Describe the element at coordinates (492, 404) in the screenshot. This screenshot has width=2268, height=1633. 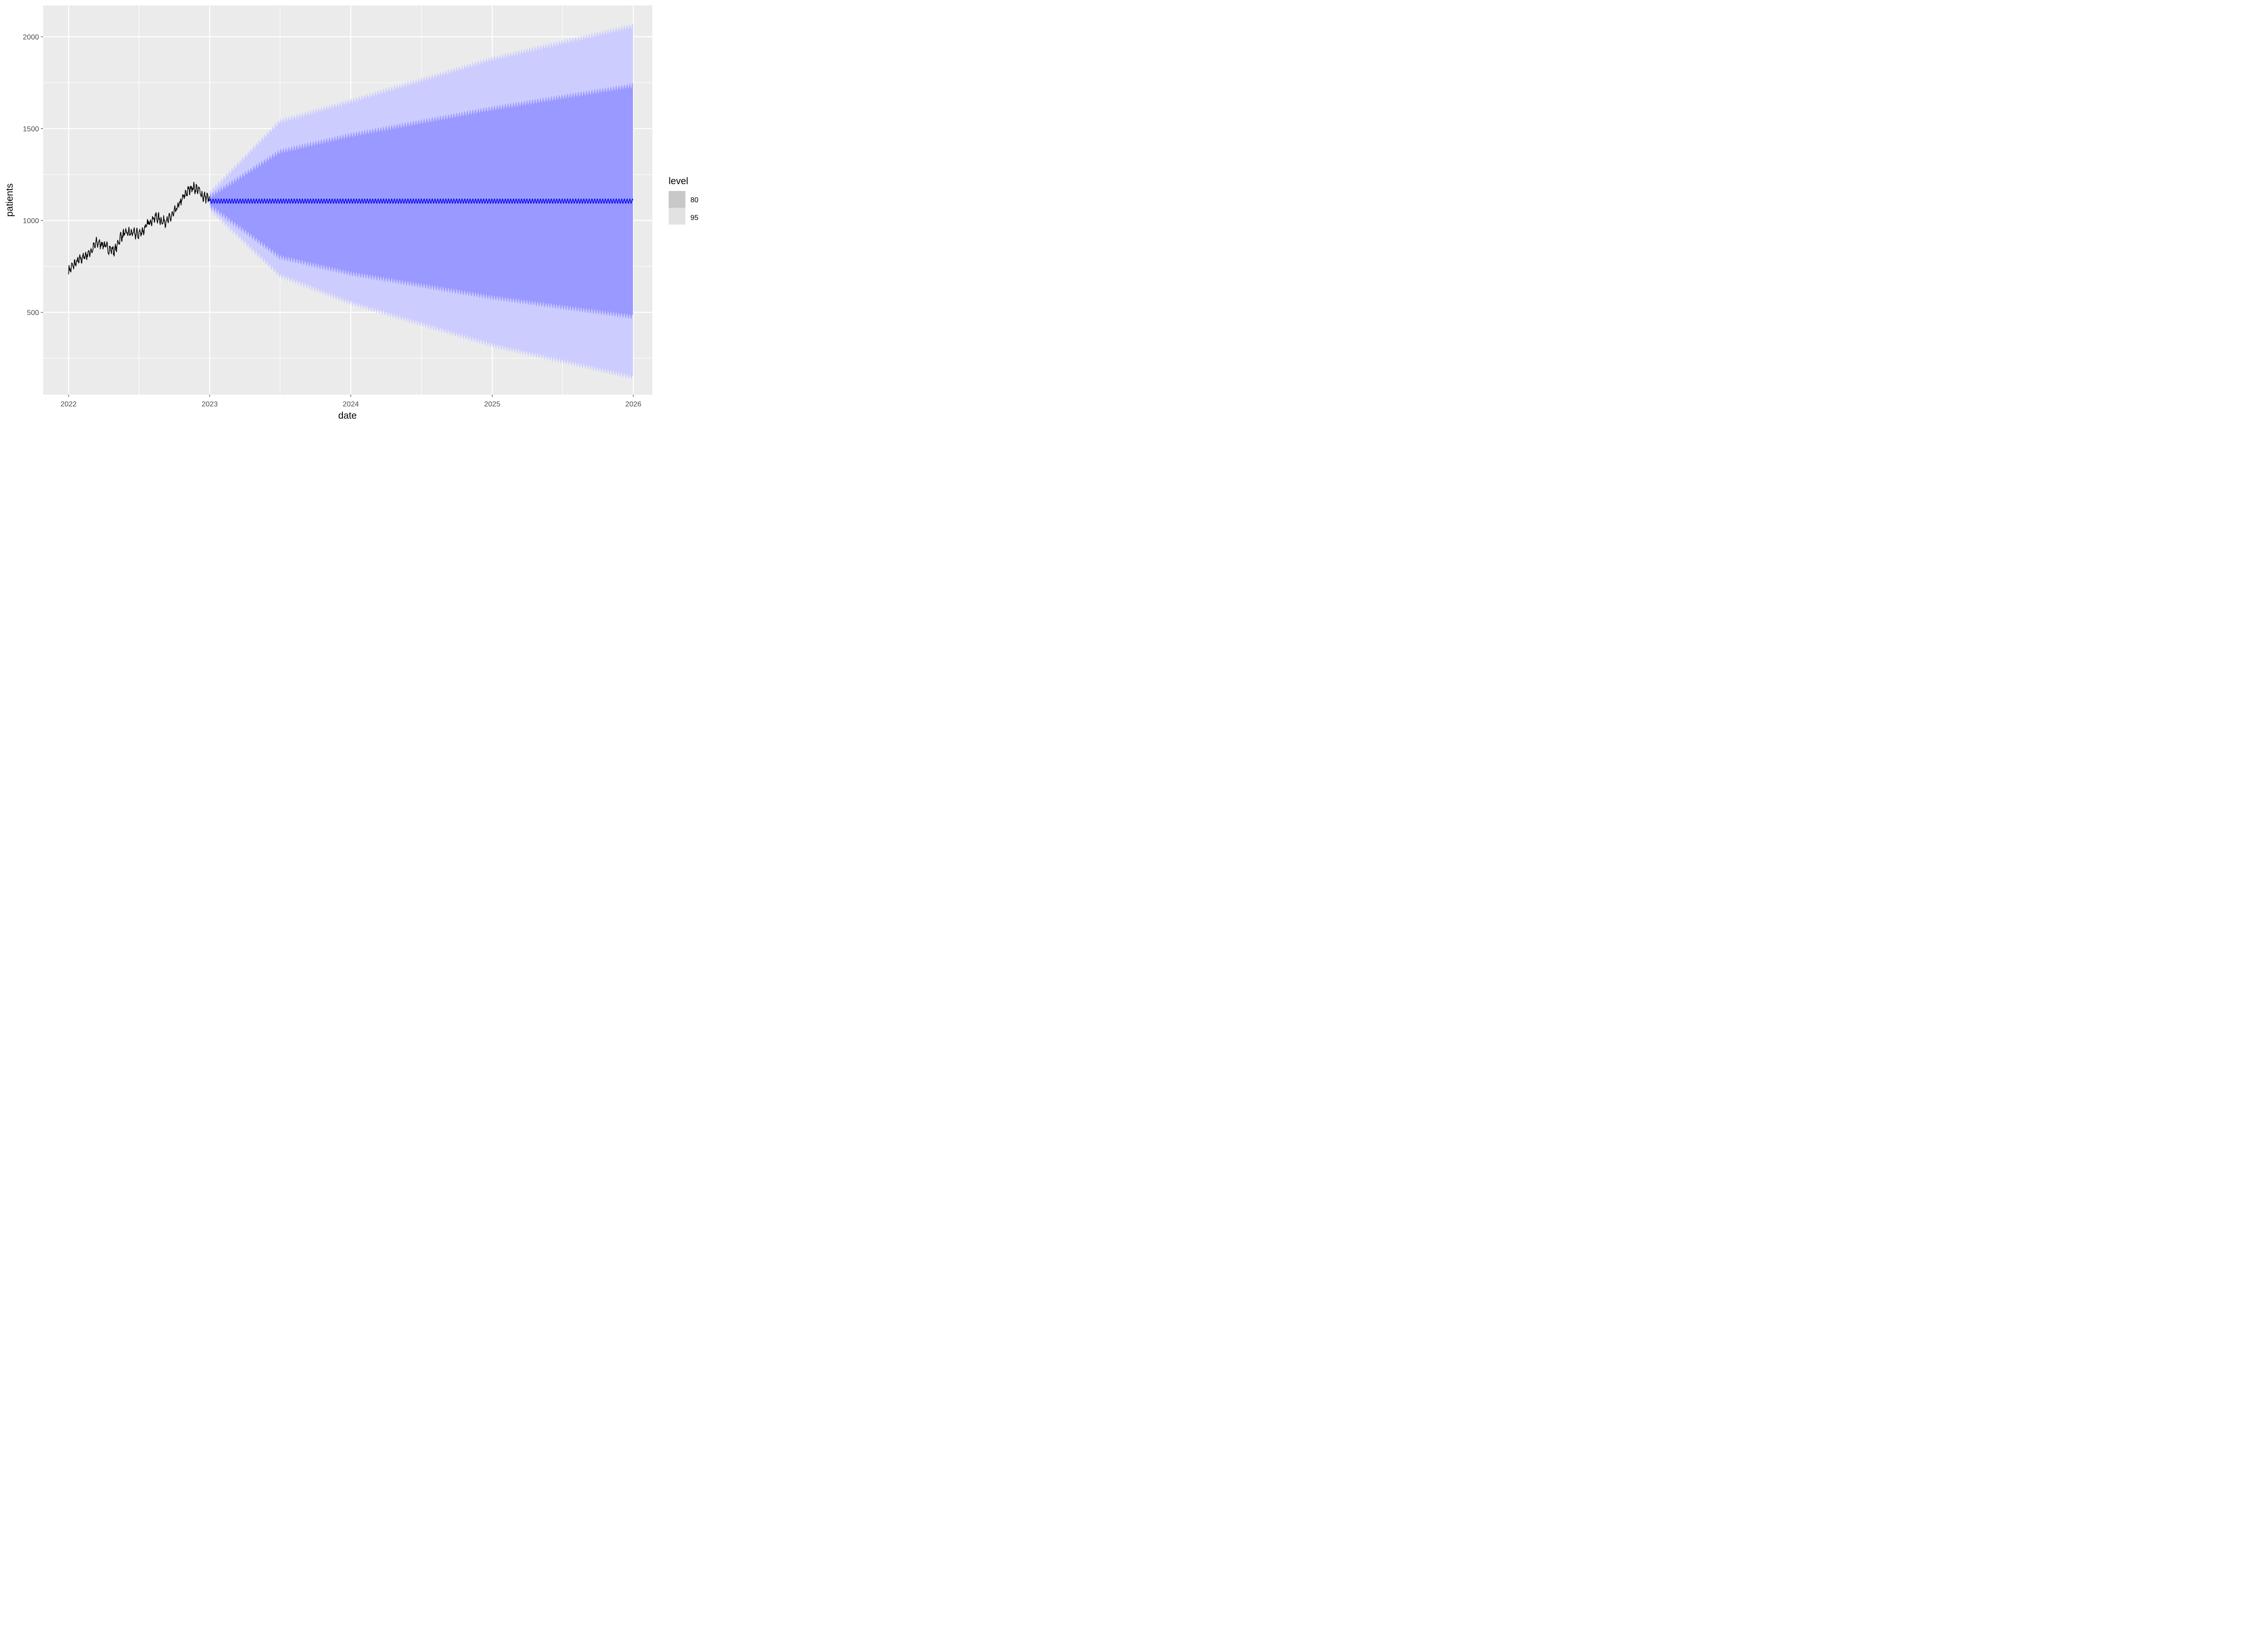
I see `x-tick-label: 2025` at that location.